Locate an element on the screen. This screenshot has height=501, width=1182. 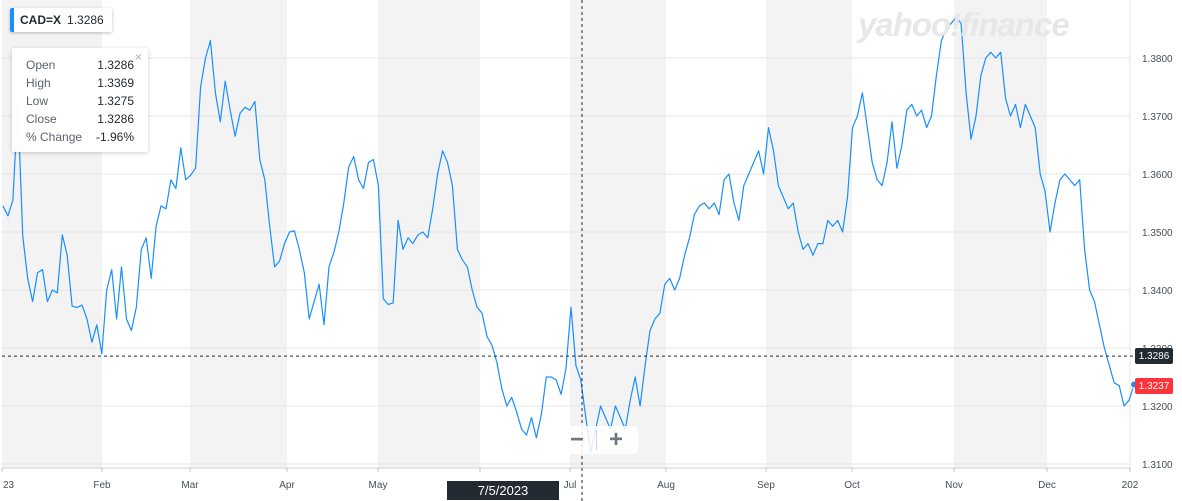
ohlc-value: -1.96% is located at coordinates (114, 137).